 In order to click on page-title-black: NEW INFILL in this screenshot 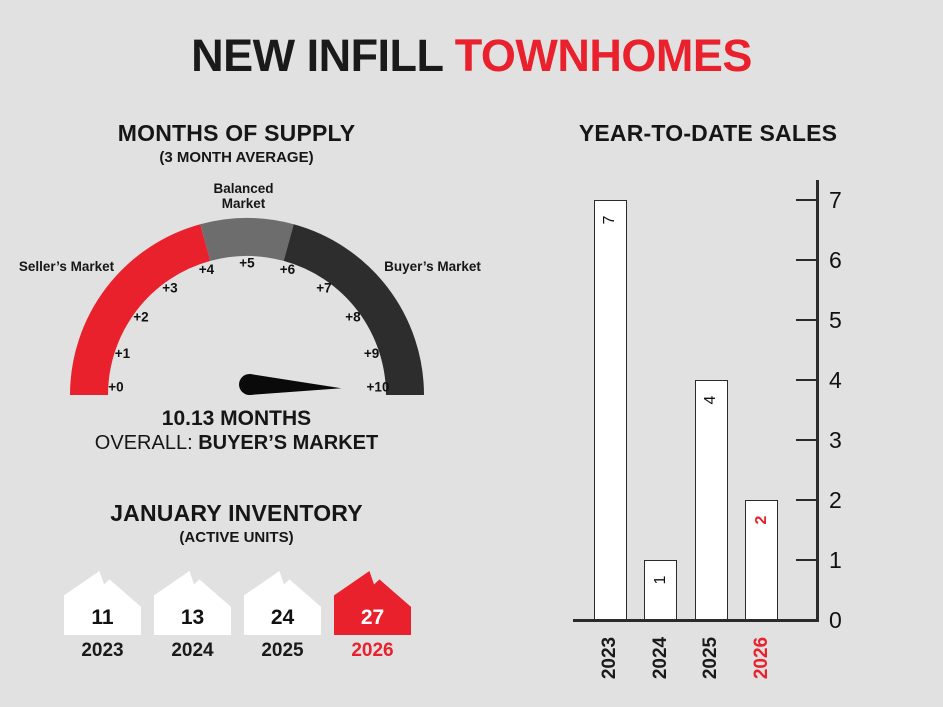, I will do `click(323, 55)`.